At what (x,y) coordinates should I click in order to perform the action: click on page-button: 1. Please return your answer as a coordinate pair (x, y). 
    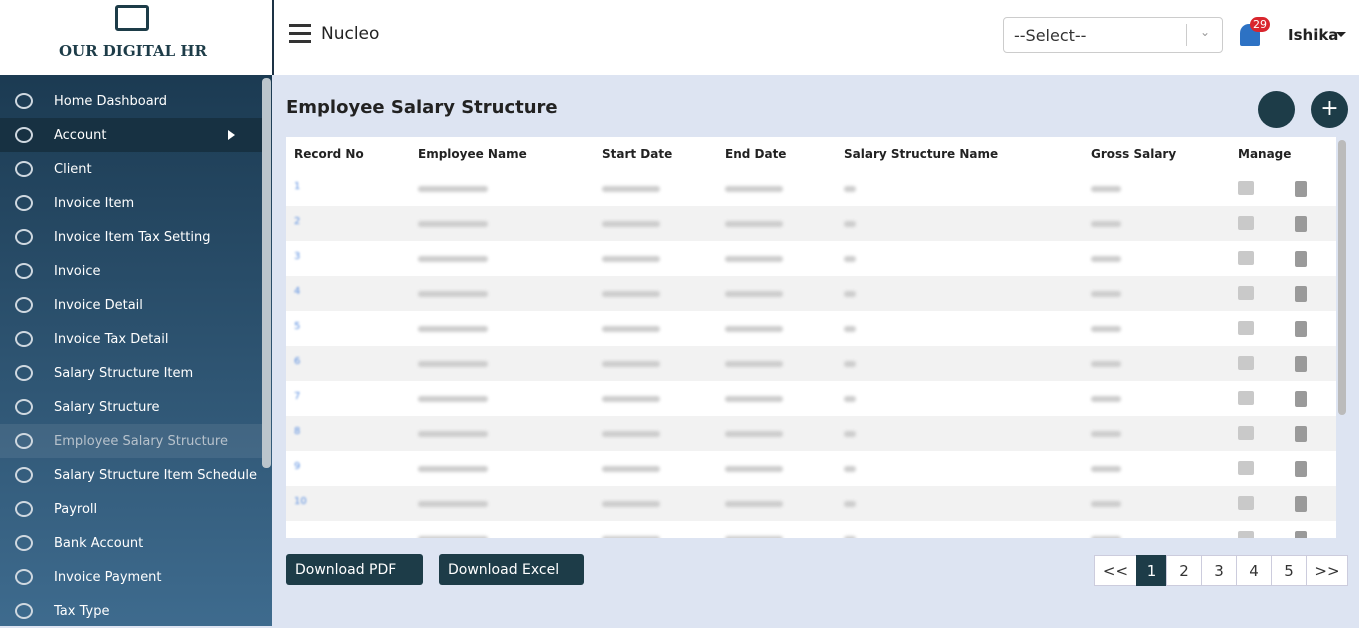
    Looking at the image, I should click on (1151, 570).